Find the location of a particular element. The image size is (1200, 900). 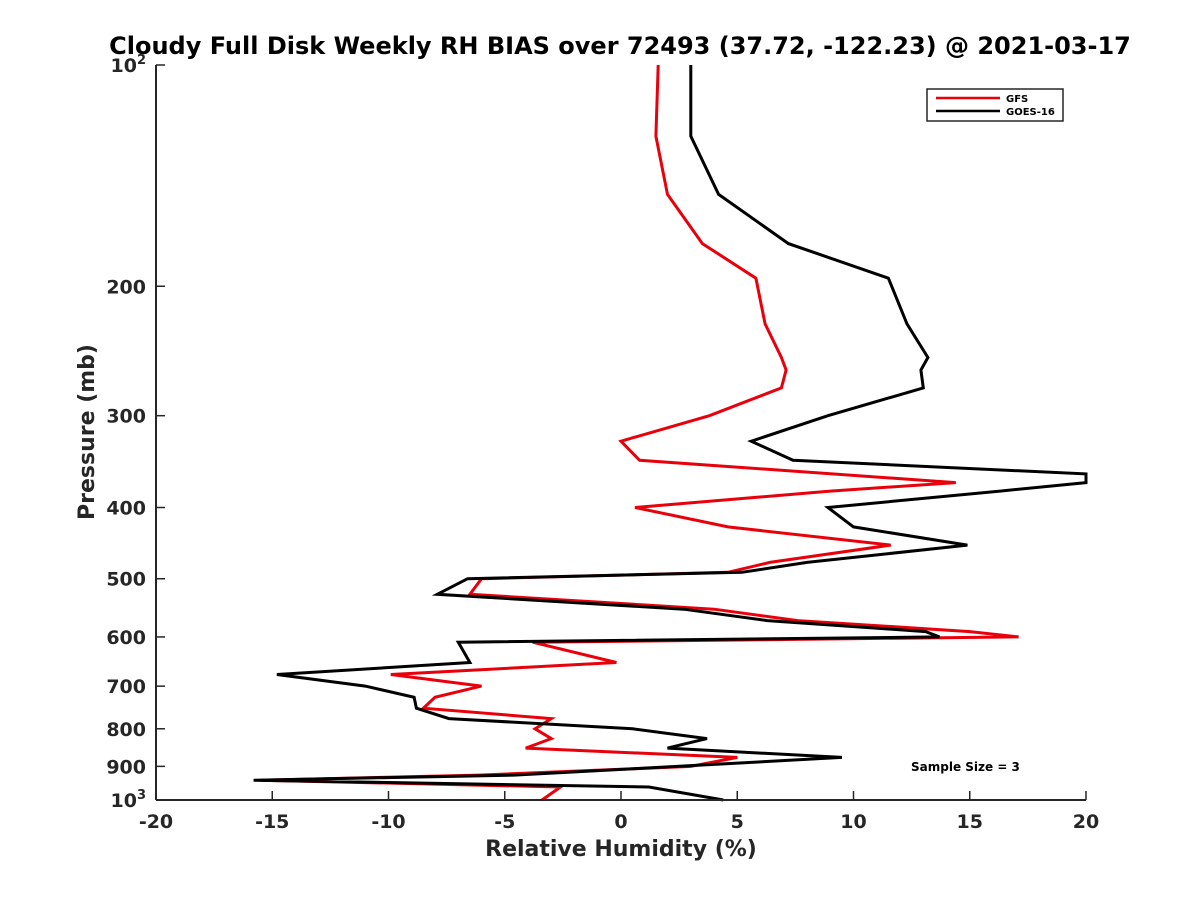

sample-size-annotation: Sample Size = 3 is located at coordinates (965, 767).